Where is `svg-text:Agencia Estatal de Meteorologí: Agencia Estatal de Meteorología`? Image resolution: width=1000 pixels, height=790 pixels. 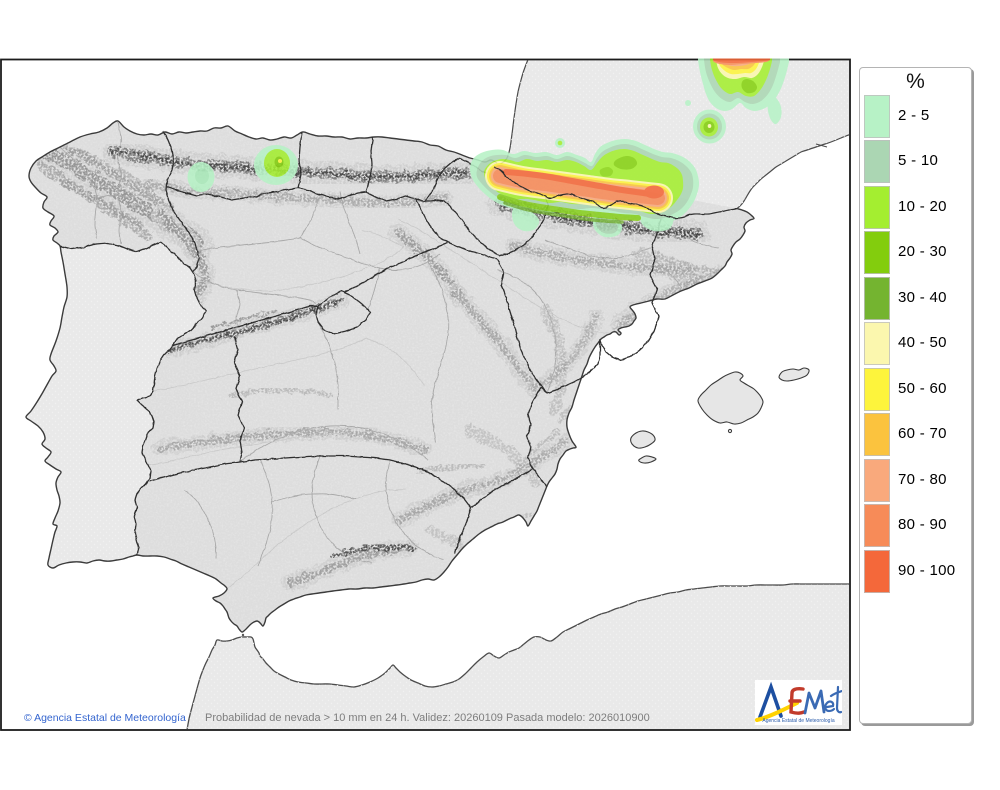 svg-text:Agencia Estatal de Meteorologí: Agencia Estatal de Meteorología is located at coordinates (798, 721).